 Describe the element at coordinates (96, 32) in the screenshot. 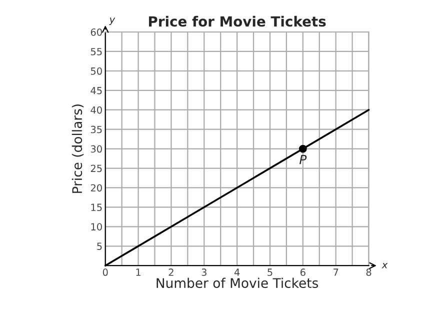

I see `y-tick-label: 60` at that location.